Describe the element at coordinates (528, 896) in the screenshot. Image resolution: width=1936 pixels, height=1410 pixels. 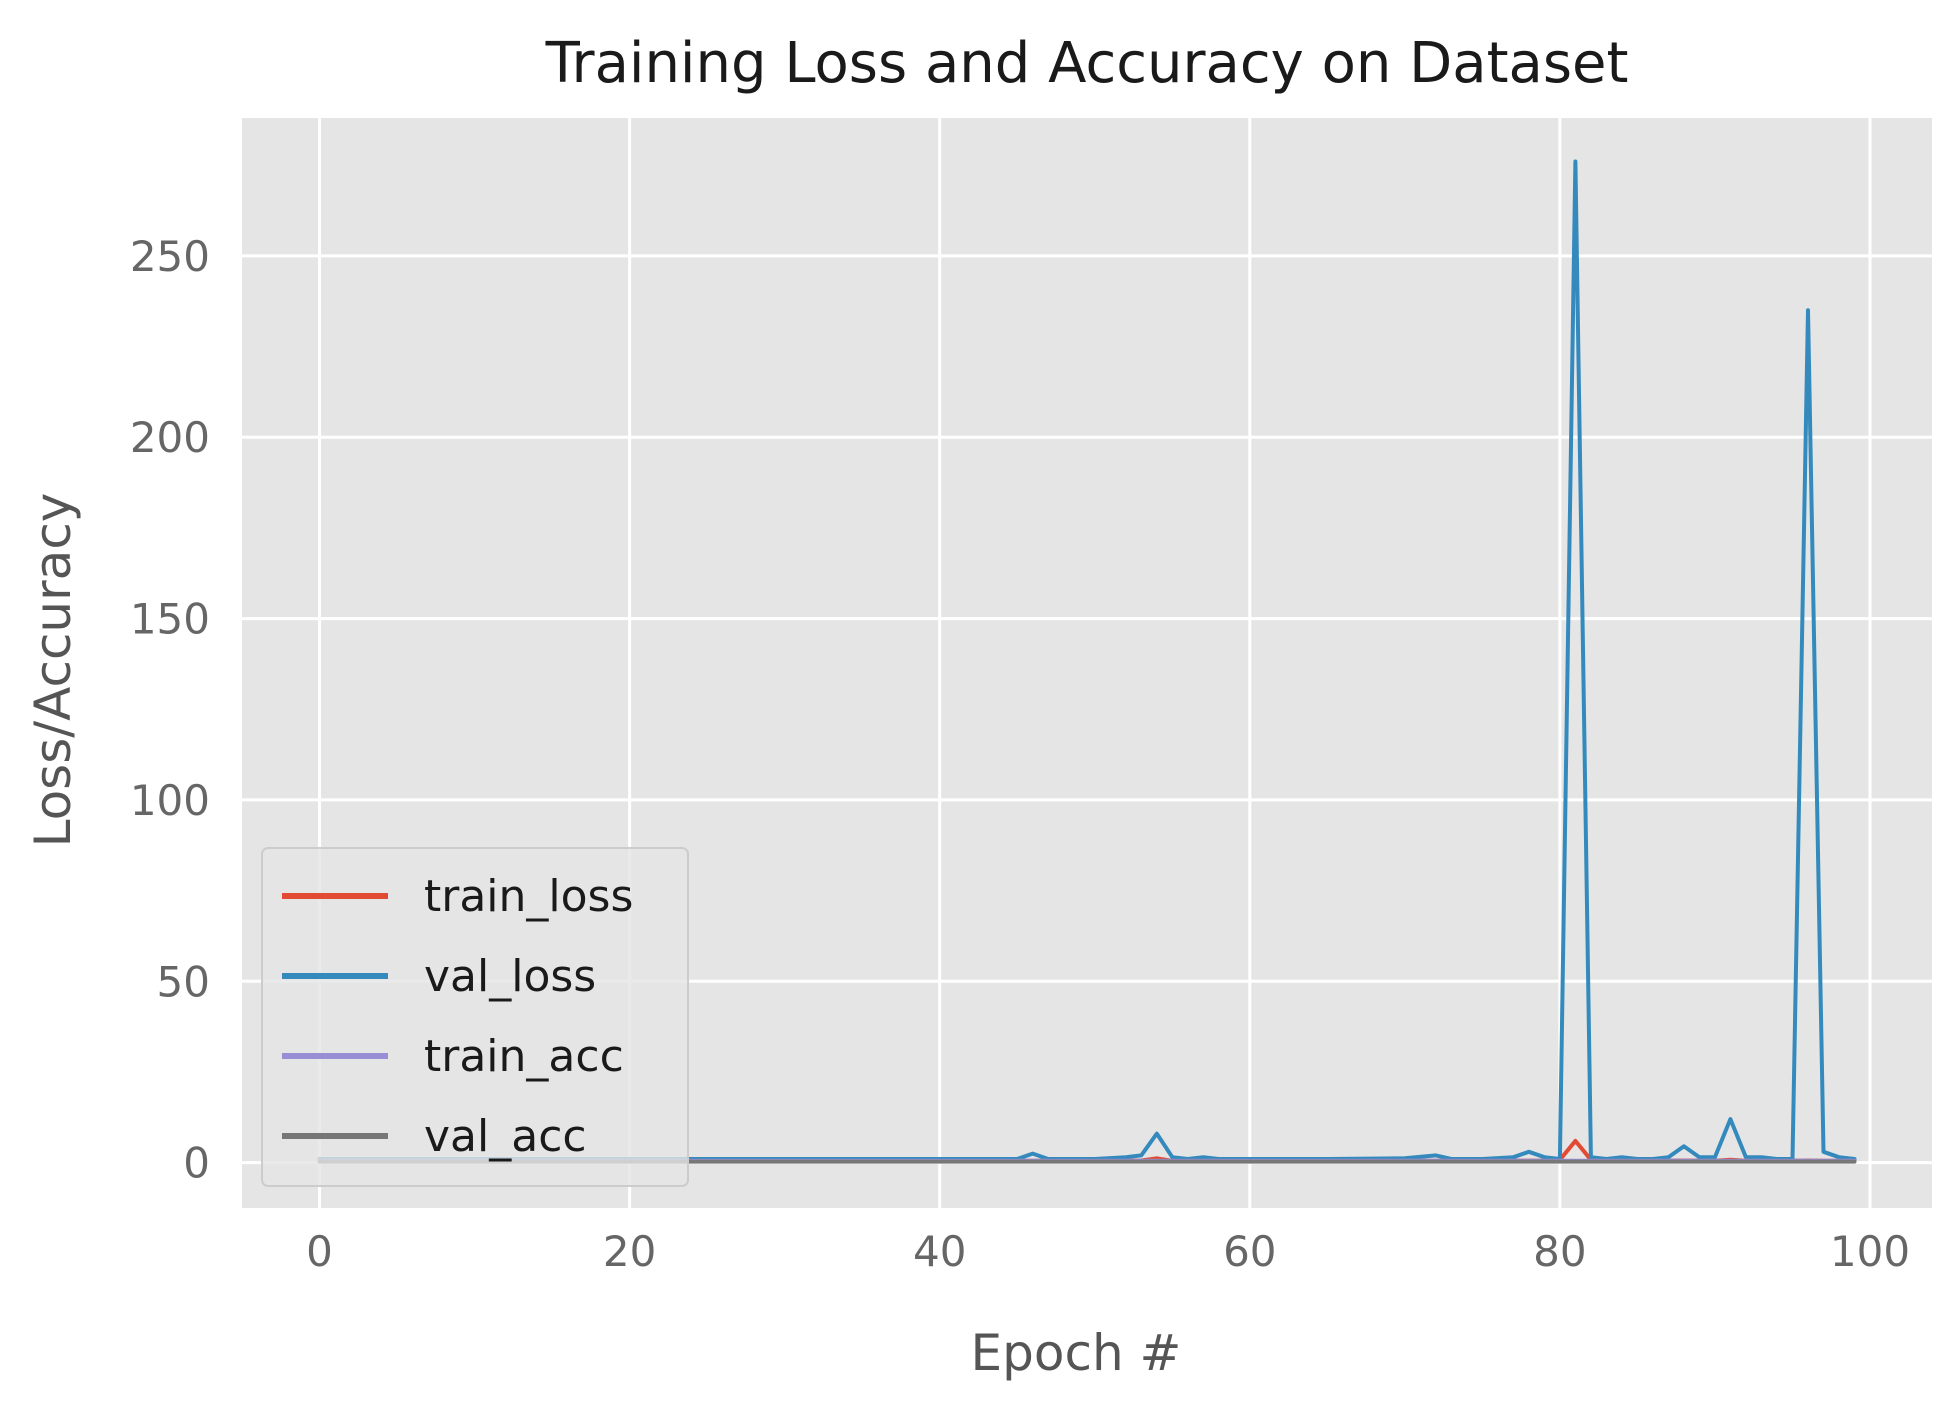
I see `legend-label-train_loss: train_loss` at that location.